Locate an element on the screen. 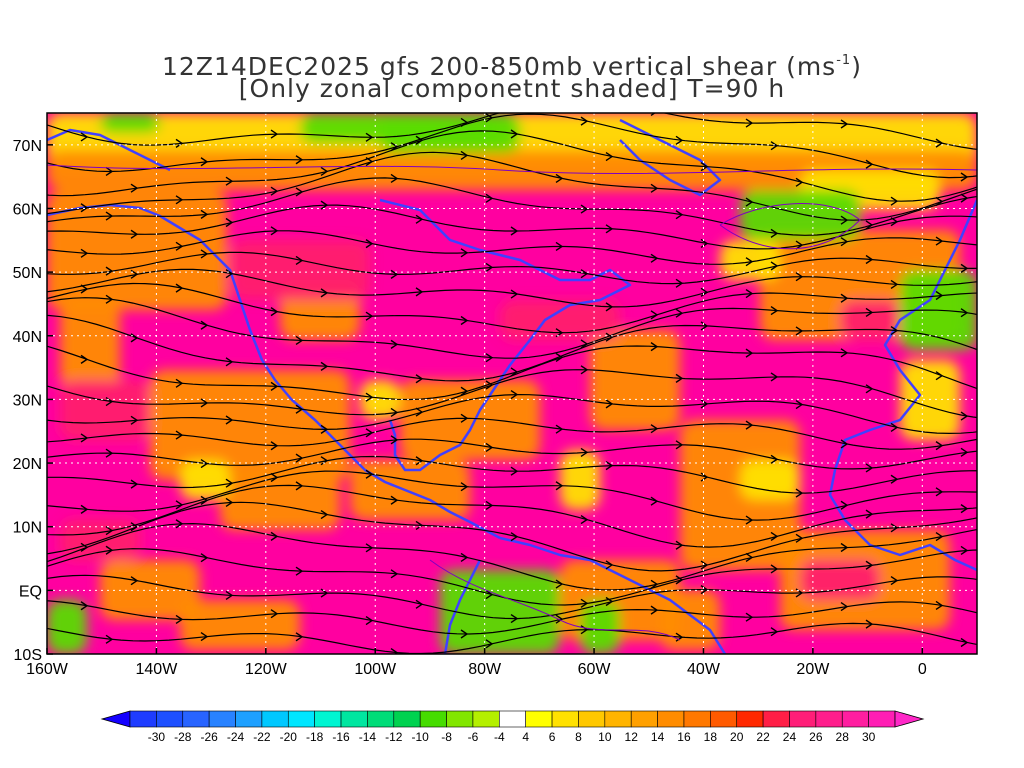 This screenshot has width=1024, height=768. lon-tick-label: 100W is located at coordinates (375, 669).